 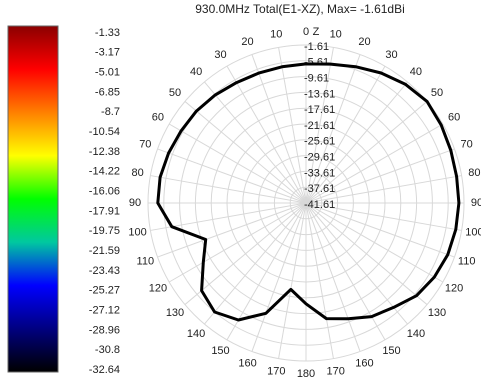 What do you see at coordinates (300, 9) in the screenshot?
I see `chart-title: 930.0MHz Total(E1-XZ), Max= -1.61dBi` at bounding box center [300, 9].